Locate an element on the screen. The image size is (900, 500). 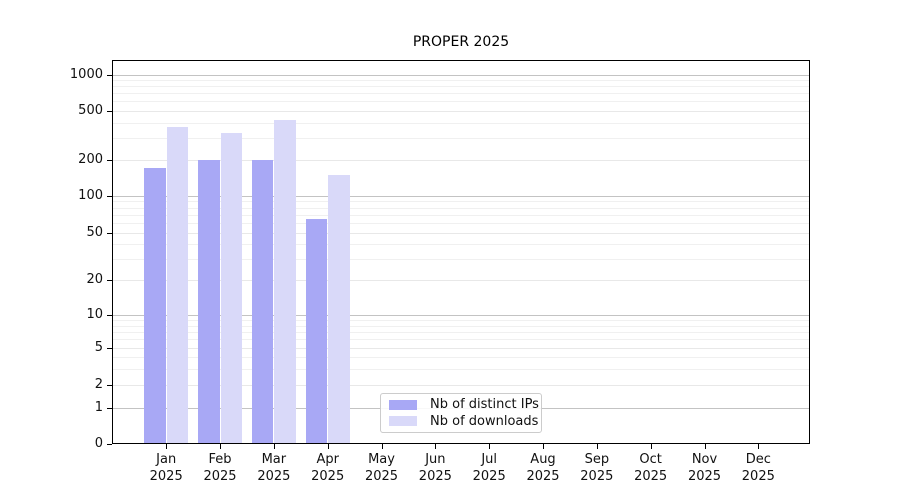
legend-item-distinct-ips: Nb of distinct IPs is located at coordinates (464, 404).